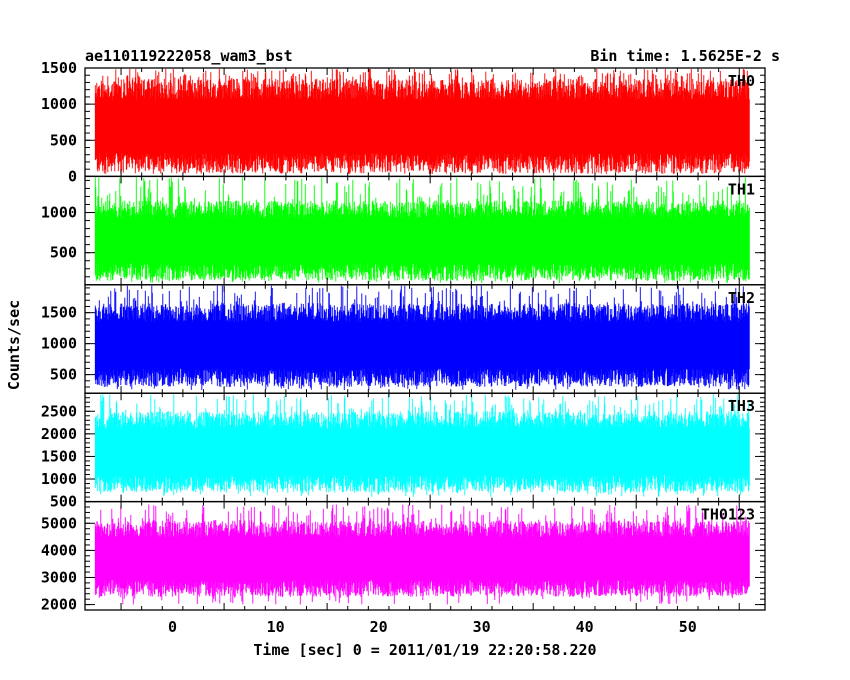 This screenshot has width=850, height=680. I want to click on series-th0, so click(422, 121).